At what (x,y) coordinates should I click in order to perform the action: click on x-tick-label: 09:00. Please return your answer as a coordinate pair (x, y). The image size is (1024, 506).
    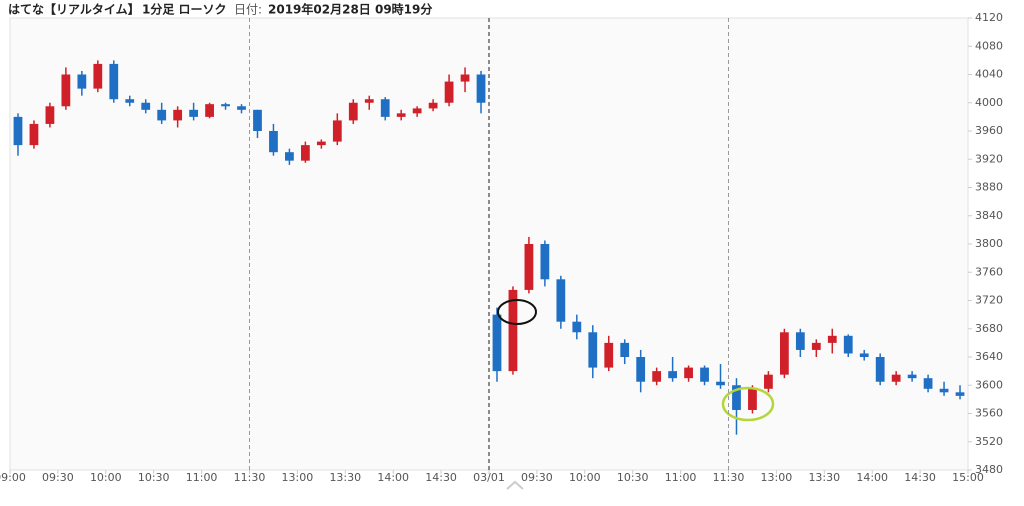
    Looking at the image, I should click on (13, 477).